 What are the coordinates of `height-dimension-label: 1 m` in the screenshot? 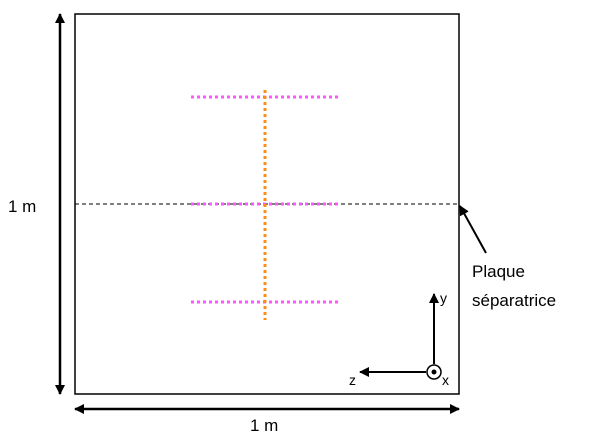 It's located at (22, 206).